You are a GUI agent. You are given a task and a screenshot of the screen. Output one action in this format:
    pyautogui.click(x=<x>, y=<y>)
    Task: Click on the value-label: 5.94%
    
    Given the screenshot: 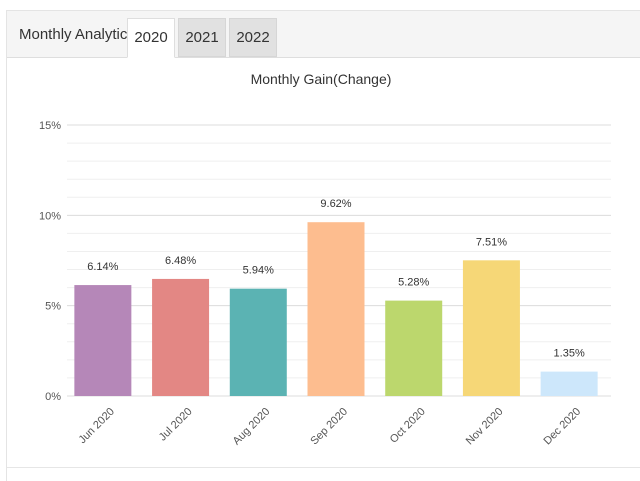 What is the action you would take?
    pyautogui.click(x=258, y=271)
    